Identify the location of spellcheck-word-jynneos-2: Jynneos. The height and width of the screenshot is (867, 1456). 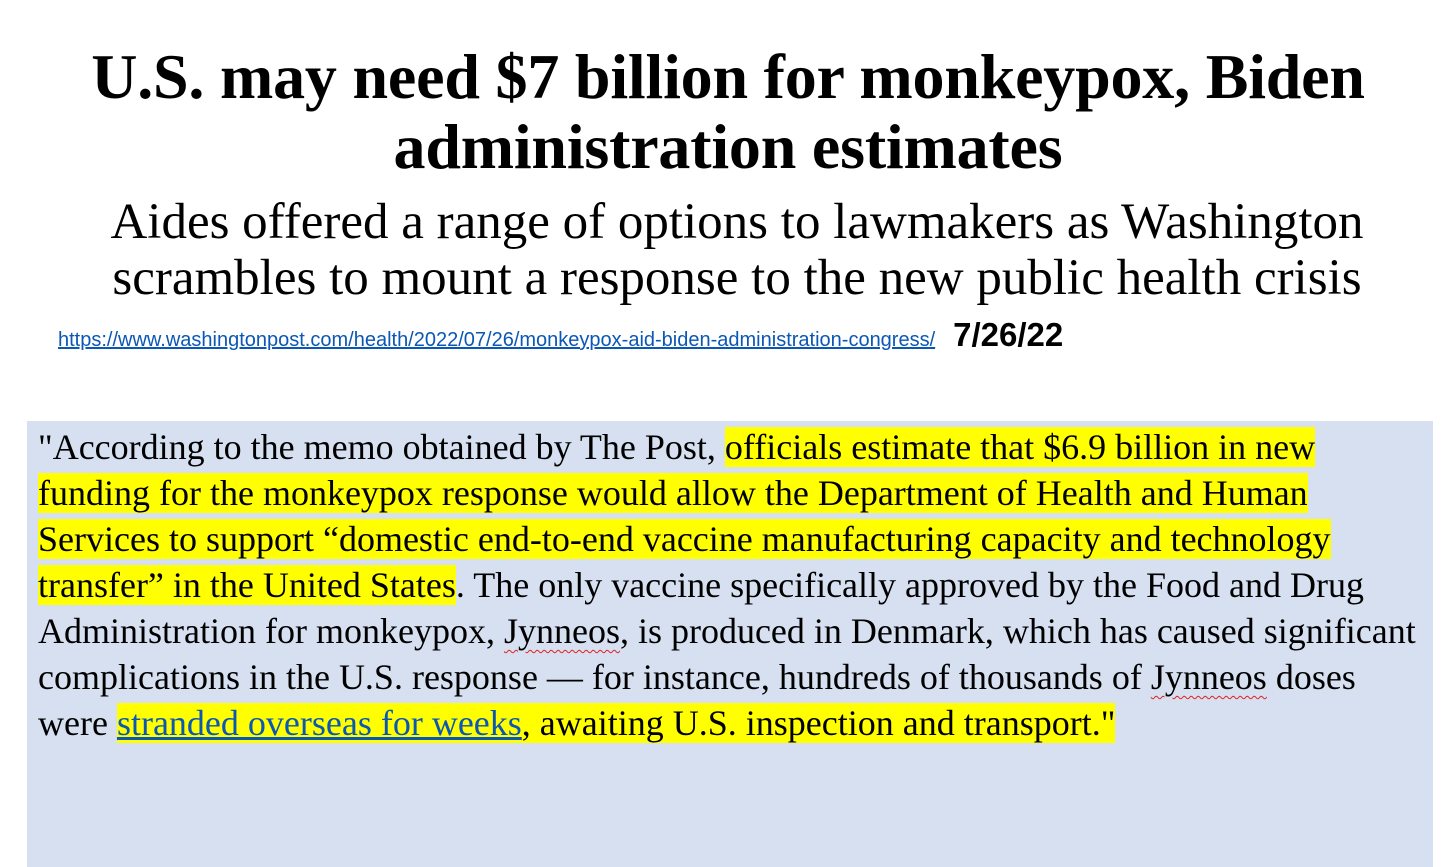
(1208, 677).